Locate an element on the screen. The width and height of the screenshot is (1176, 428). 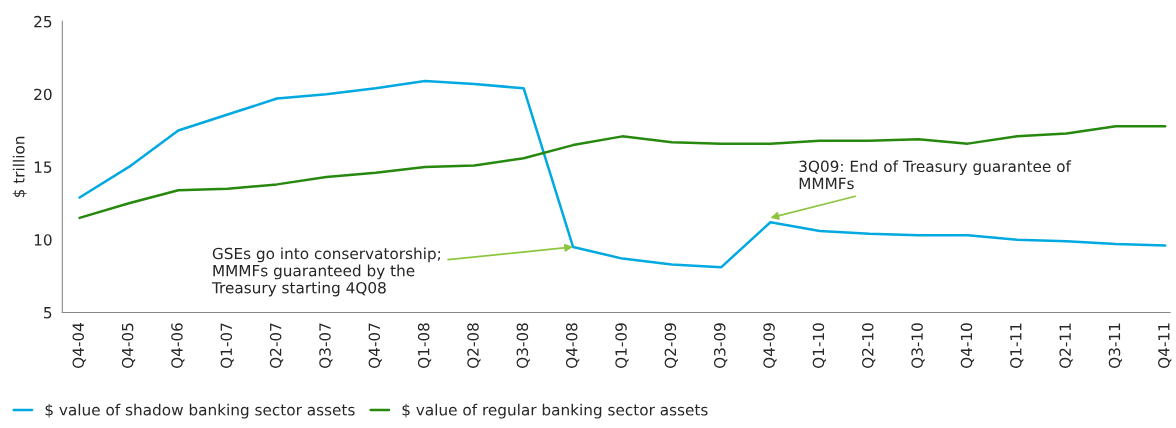
x-tick-label: Q1-11 is located at coordinates (1017, 346).